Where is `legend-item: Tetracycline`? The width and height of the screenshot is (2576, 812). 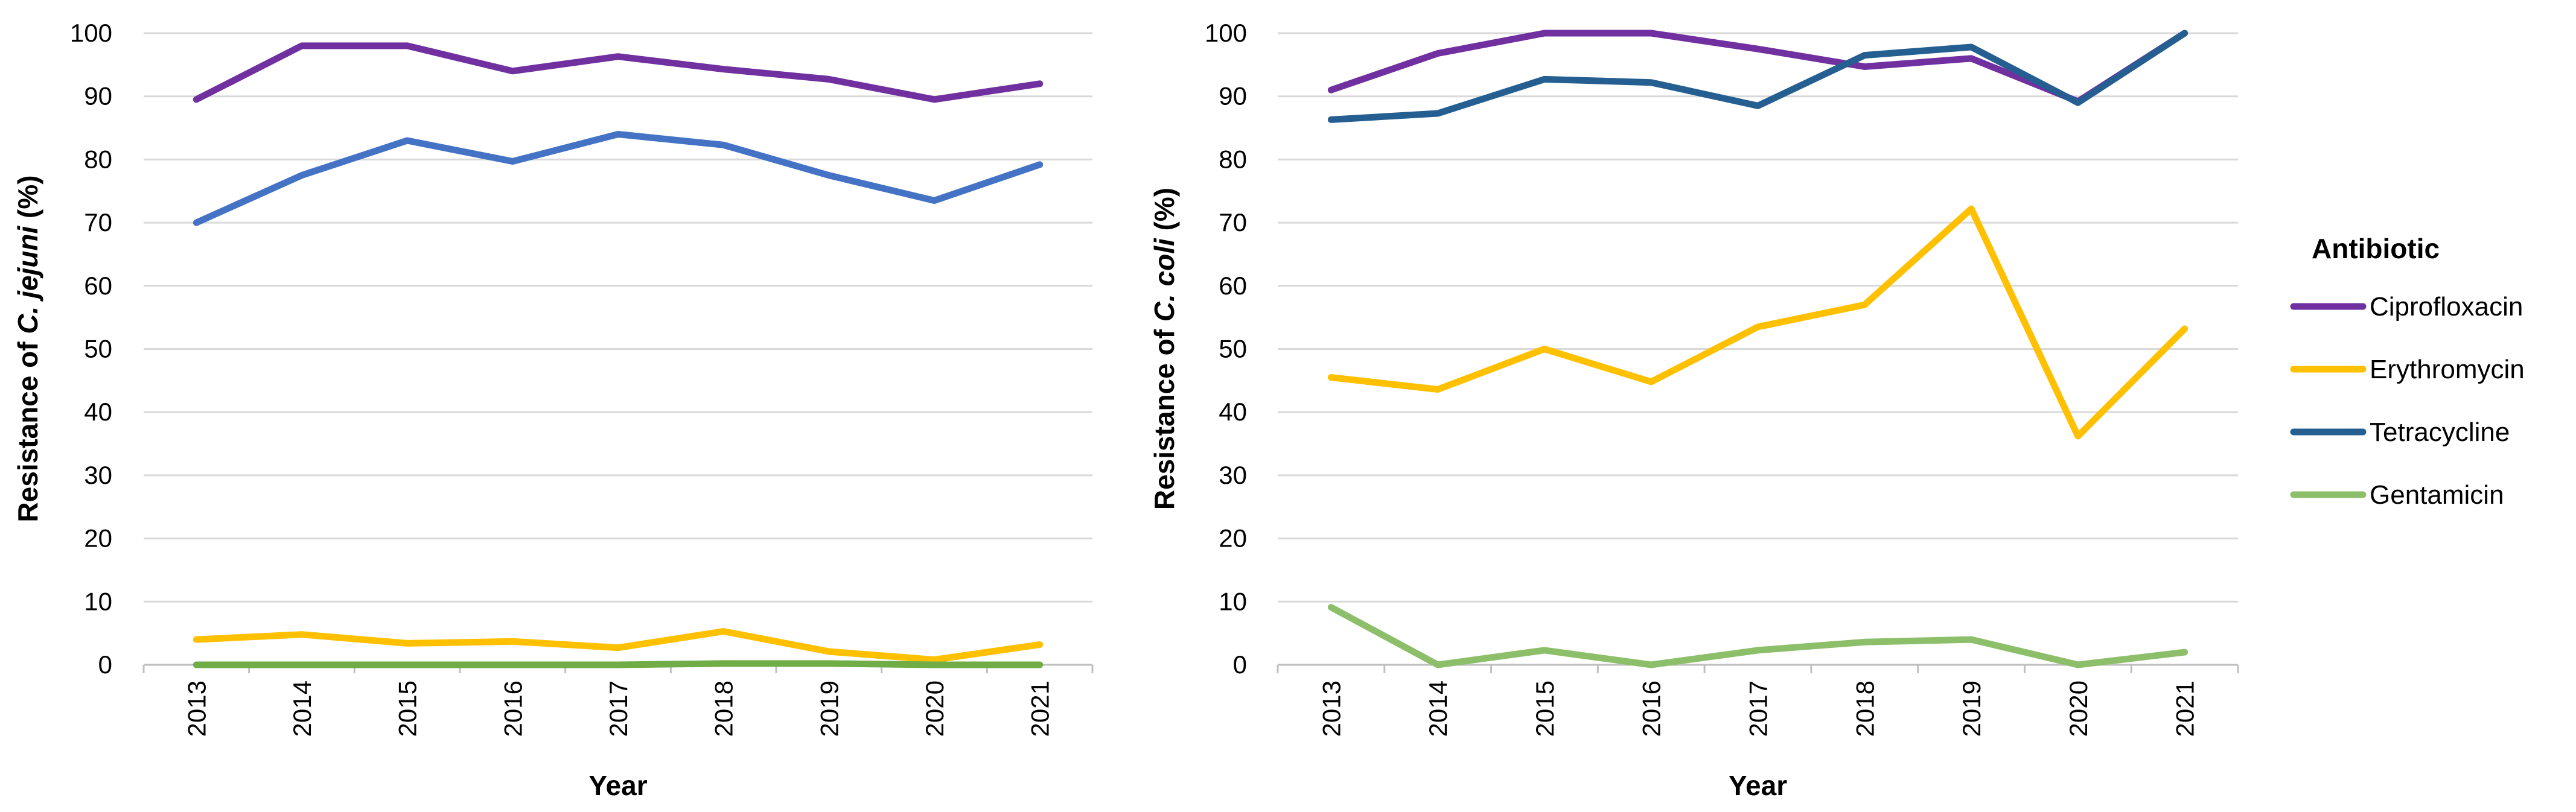 legend-item: Tetracycline is located at coordinates (2400, 432).